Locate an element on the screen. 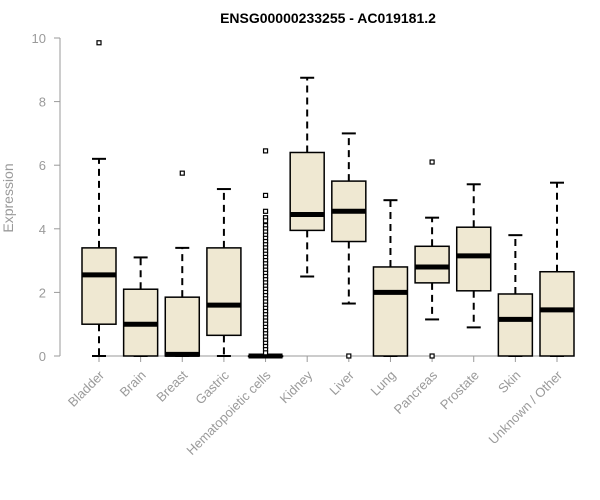 This screenshot has height=500, width=600. y-tick-label: 8 is located at coordinates (42, 102).